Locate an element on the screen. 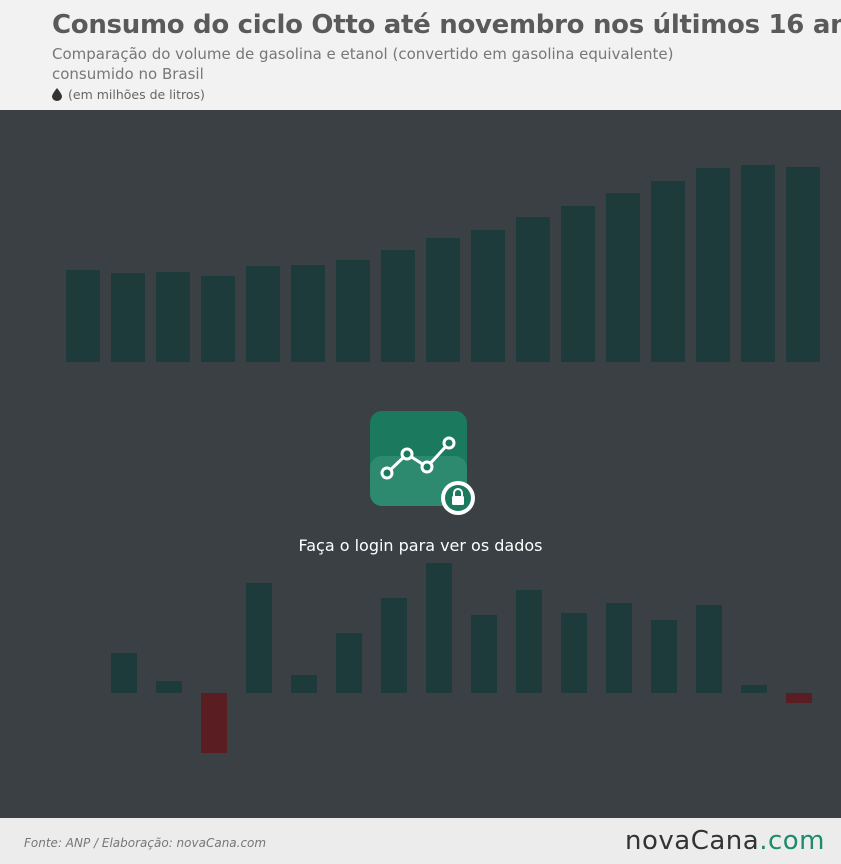 This screenshot has width=841, height=864. source: Fonte: ANP / Elaboração: novaCana.com is located at coordinates (145, 843).